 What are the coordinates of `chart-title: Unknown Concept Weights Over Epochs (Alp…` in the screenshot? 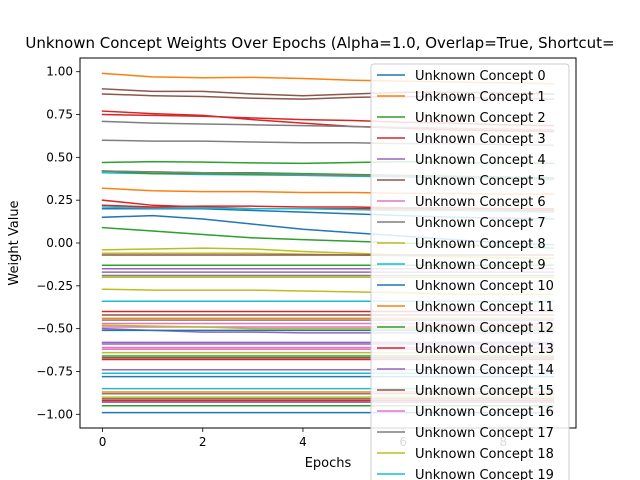 It's located at (319, 43).